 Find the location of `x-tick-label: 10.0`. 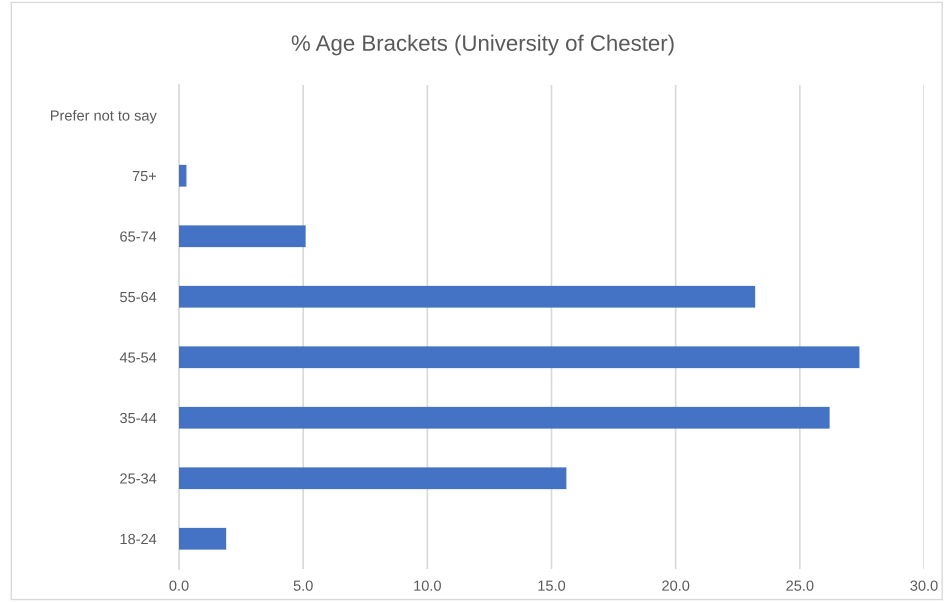

x-tick-label: 10.0 is located at coordinates (427, 585).